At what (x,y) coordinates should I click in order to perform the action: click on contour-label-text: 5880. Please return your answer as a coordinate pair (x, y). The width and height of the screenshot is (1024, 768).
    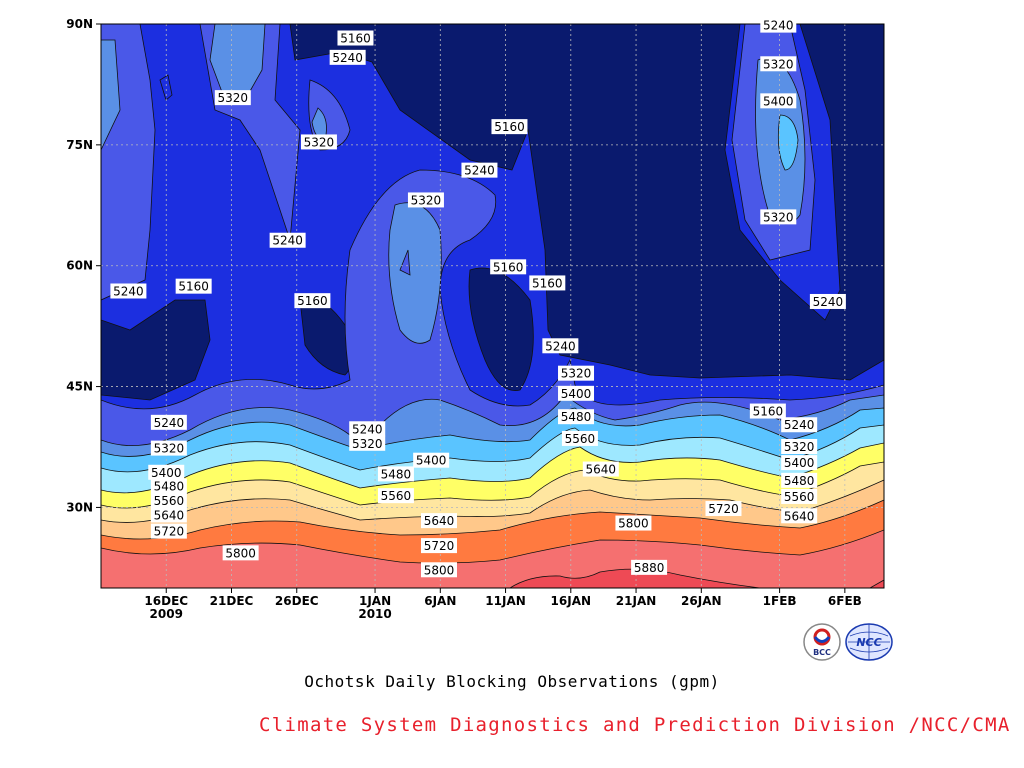
    Looking at the image, I should click on (649, 568).